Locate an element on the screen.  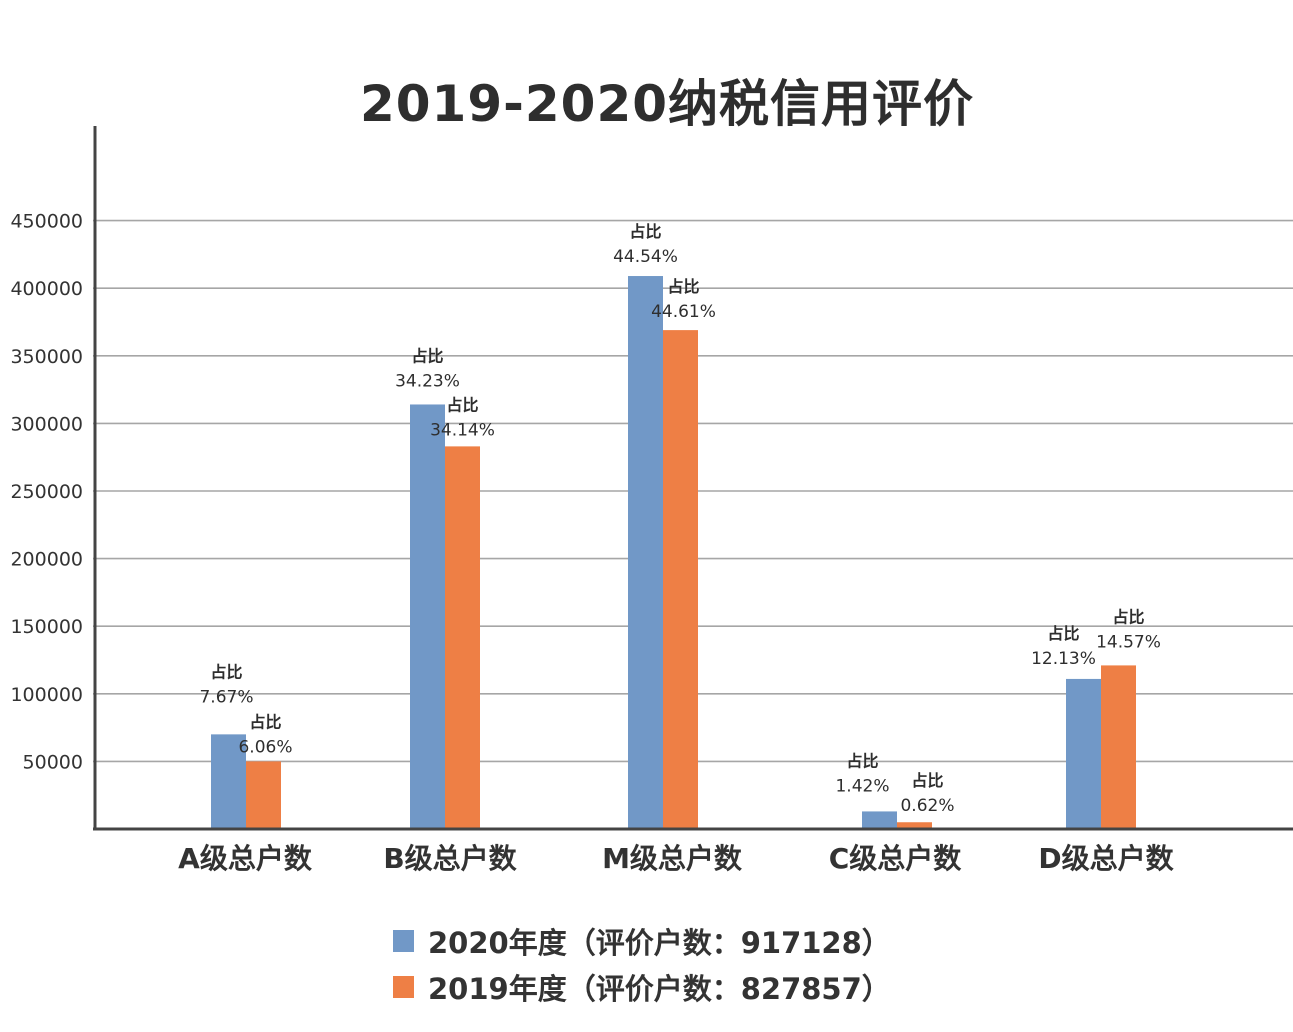
legend-swatch-2019 is located at coordinates (403, 987).